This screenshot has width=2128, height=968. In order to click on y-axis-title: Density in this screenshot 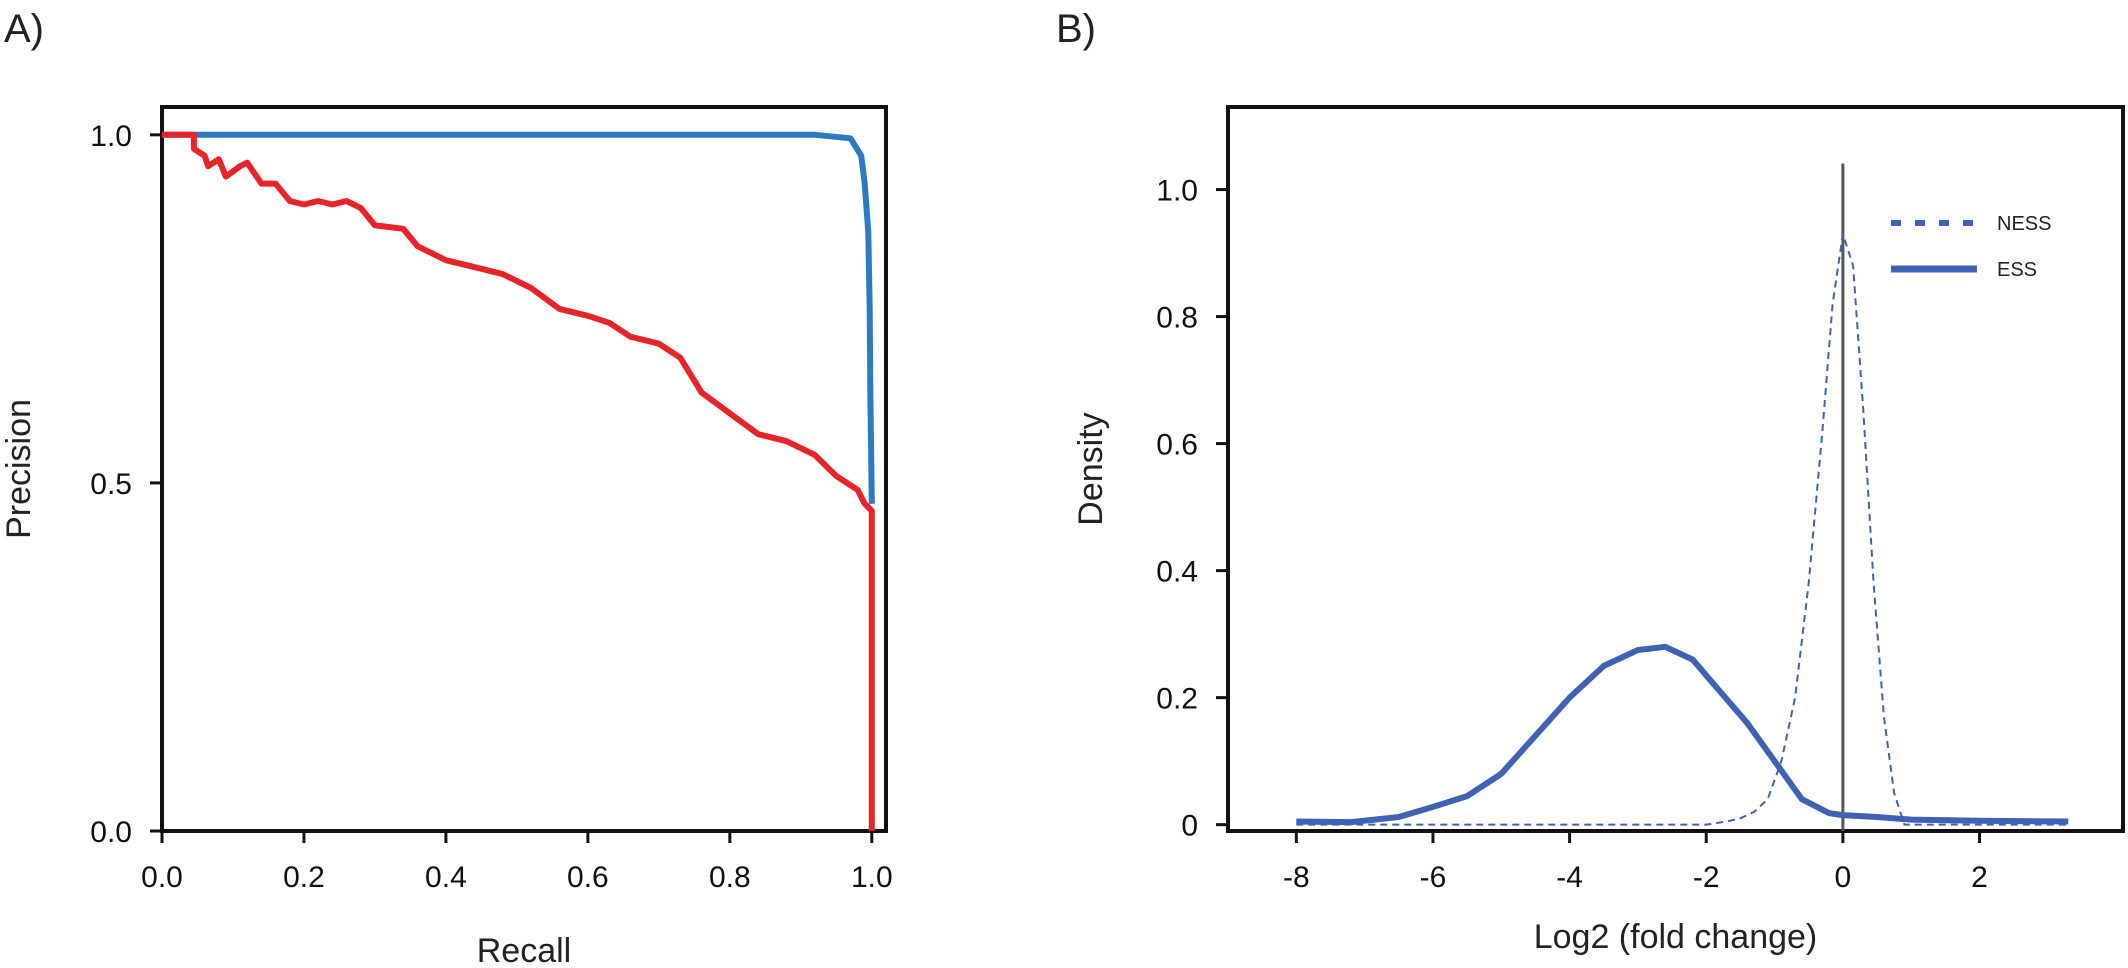, I will do `click(1091, 468)`.